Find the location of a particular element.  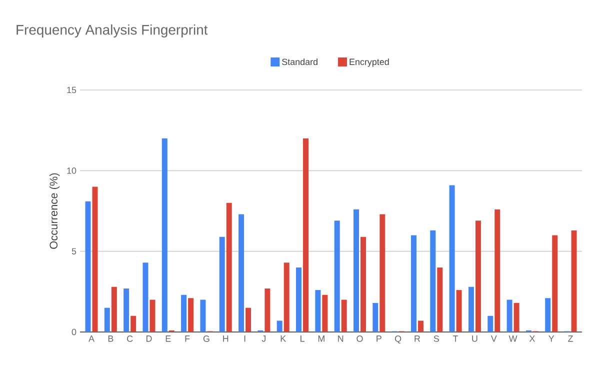

x-tick-label: P is located at coordinates (379, 339).